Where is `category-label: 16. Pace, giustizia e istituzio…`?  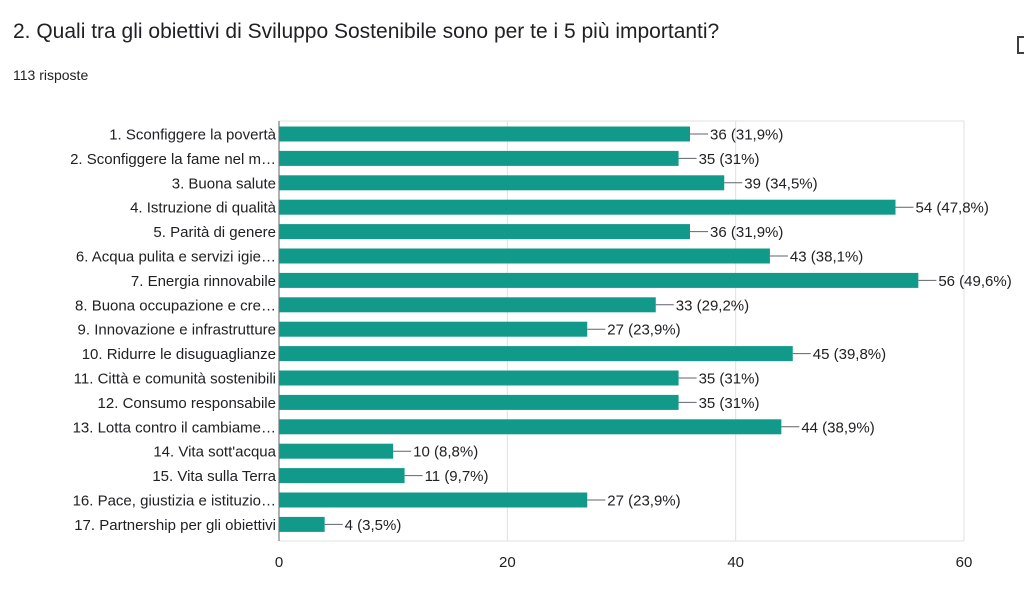 category-label: 16. Pace, giustizia e istituzio… is located at coordinates (174, 501).